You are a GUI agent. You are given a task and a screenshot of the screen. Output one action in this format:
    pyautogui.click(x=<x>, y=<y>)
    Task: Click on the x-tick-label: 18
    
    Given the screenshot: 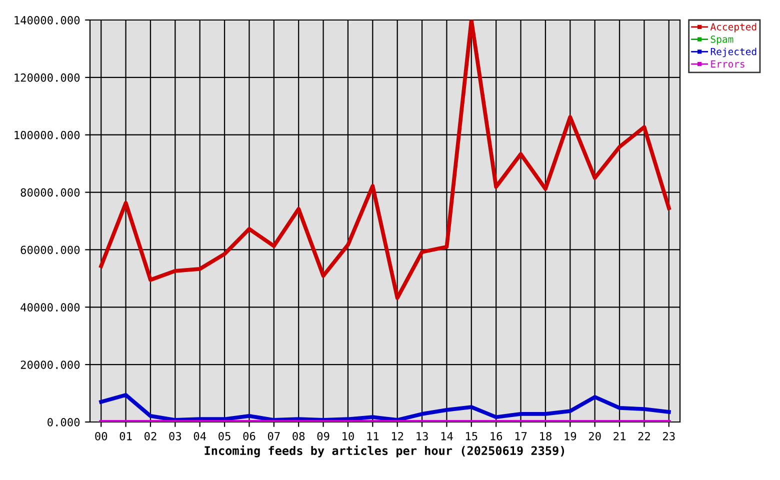 What is the action you would take?
    pyautogui.click(x=546, y=436)
    